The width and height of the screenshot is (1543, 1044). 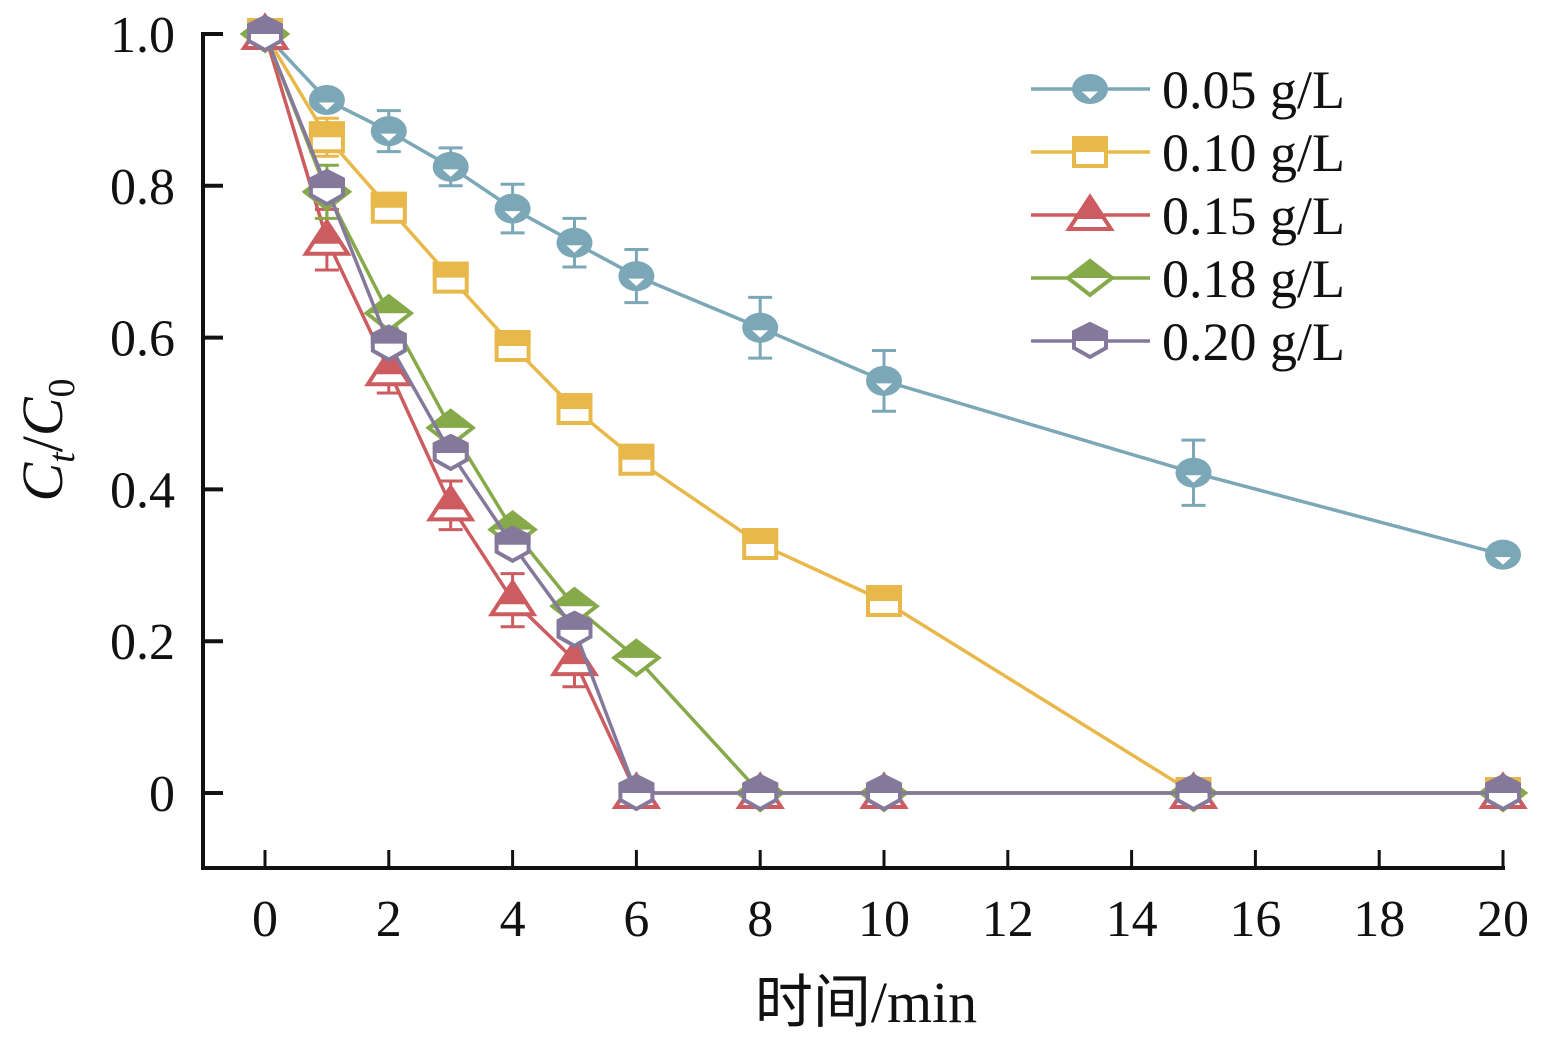 What do you see at coordinates (866, 1002) in the screenshot?
I see `x-axis-title: 时间/min` at bounding box center [866, 1002].